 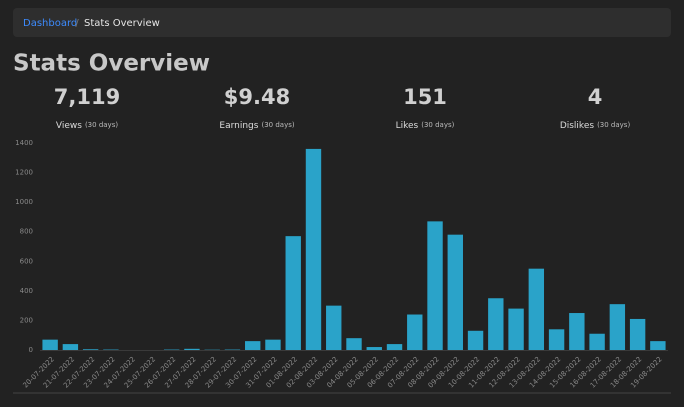 What do you see at coordinates (122, 23) in the screenshot?
I see `breadcrumb-current: Stats Overview` at bounding box center [122, 23].